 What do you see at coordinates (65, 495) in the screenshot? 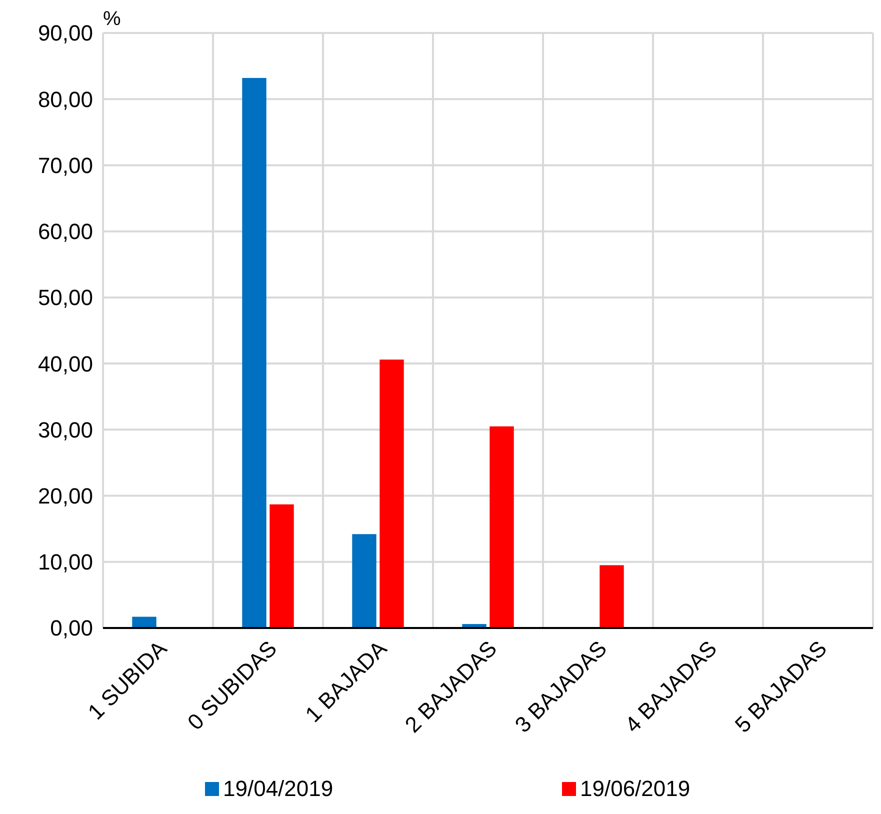
I see `y-tick-label: 20,00` at bounding box center [65, 495].